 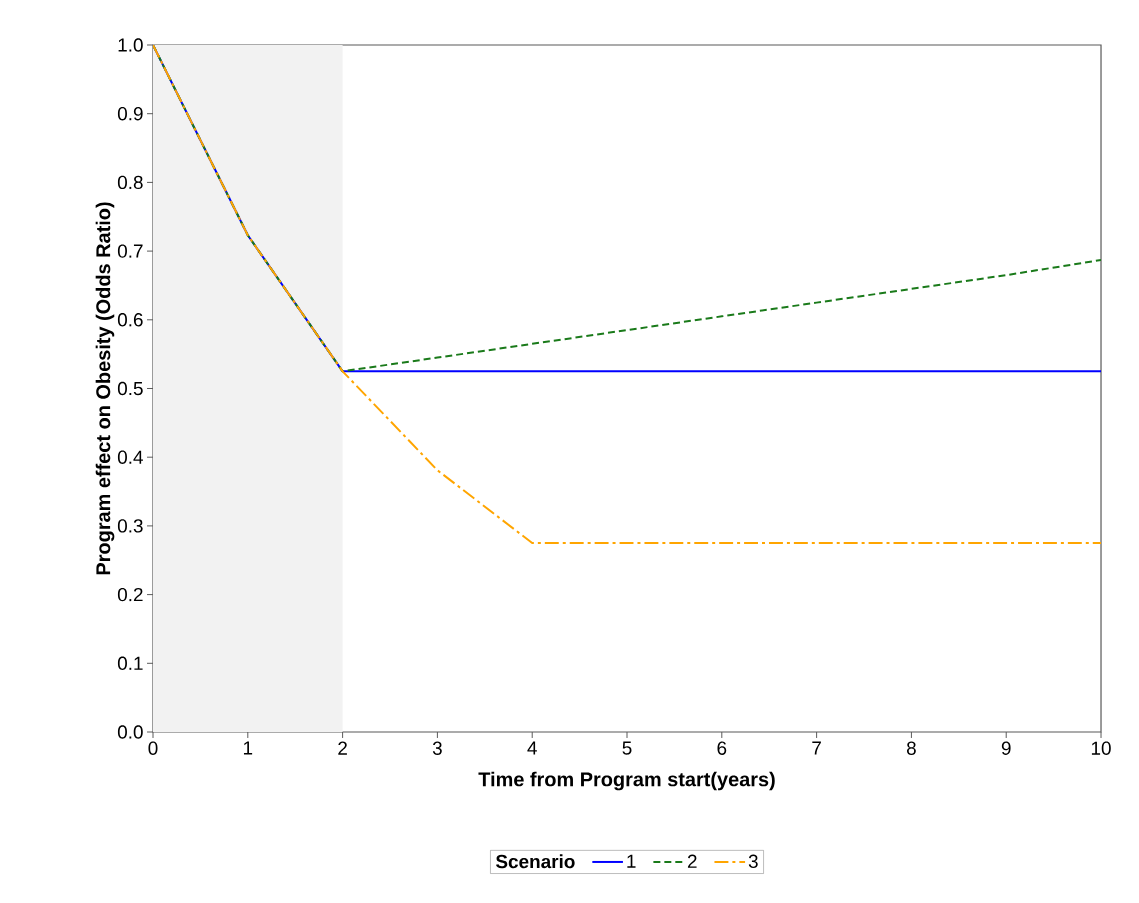 What do you see at coordinates (248, 748) in the screenshot?
I see `x-tick-label: 1` at bounding box center [248, 748].